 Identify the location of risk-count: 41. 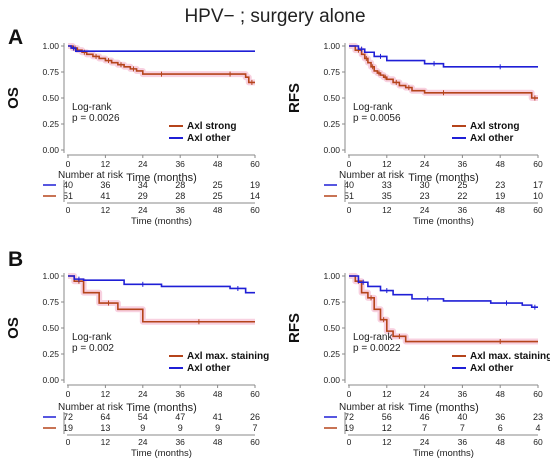
(218, 417).